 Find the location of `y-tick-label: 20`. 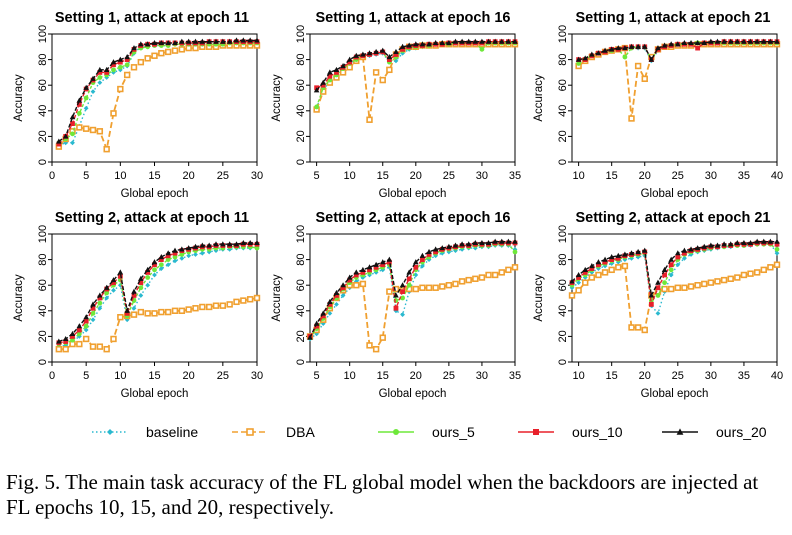

y-tick-label: 20 is located at coordinates (43, 136).